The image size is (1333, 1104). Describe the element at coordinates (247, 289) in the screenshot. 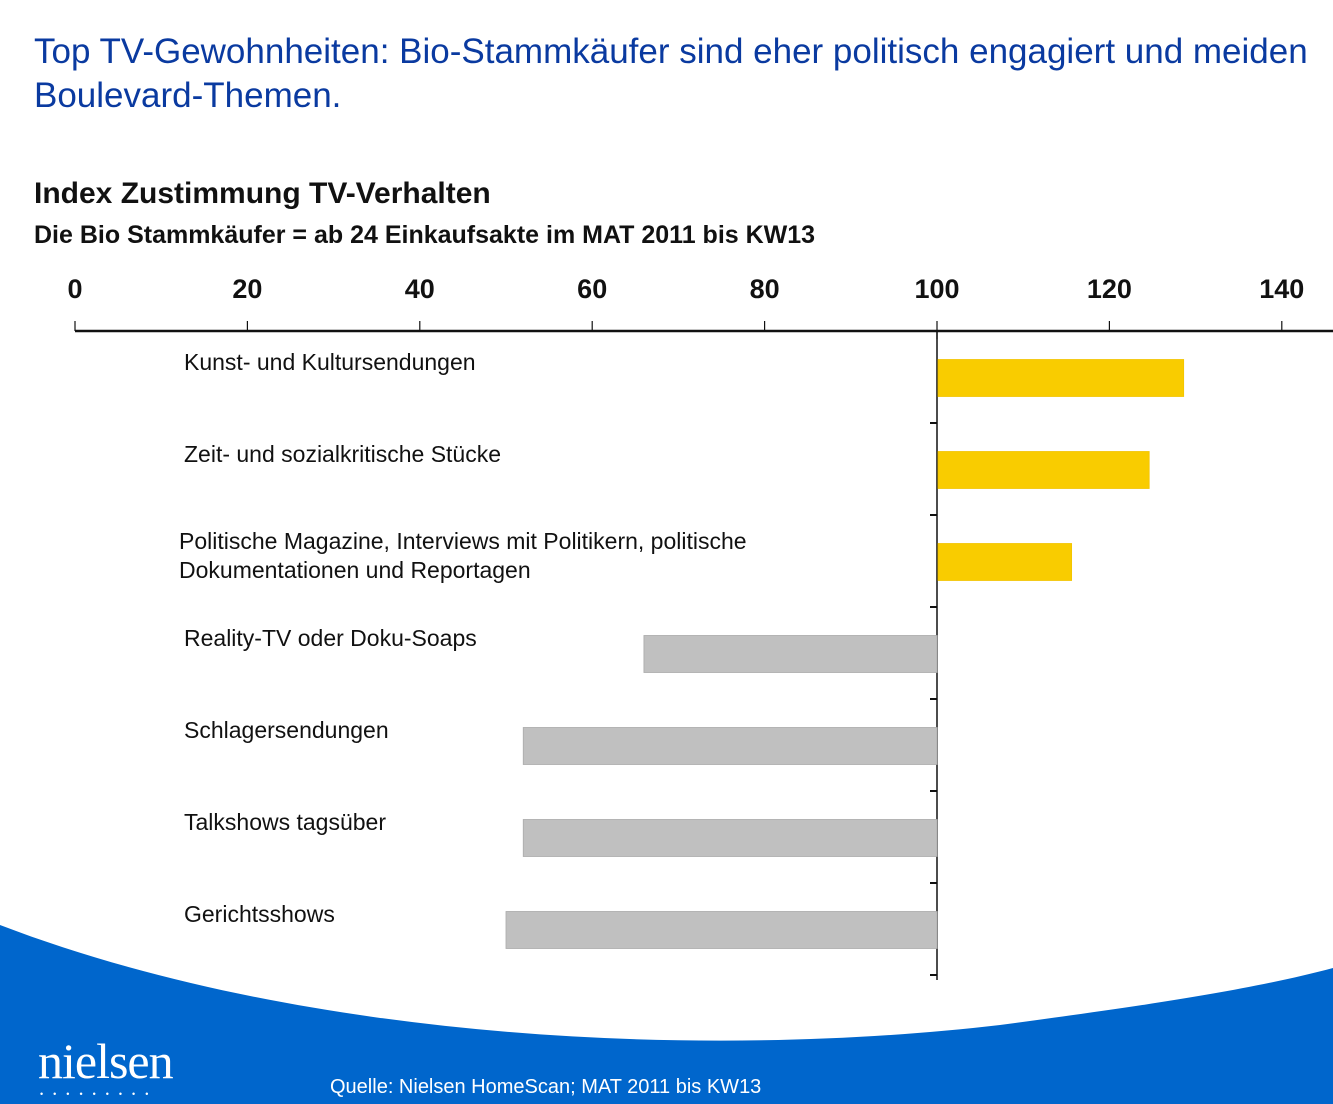

I see `x-tick-label: 20` at that location.